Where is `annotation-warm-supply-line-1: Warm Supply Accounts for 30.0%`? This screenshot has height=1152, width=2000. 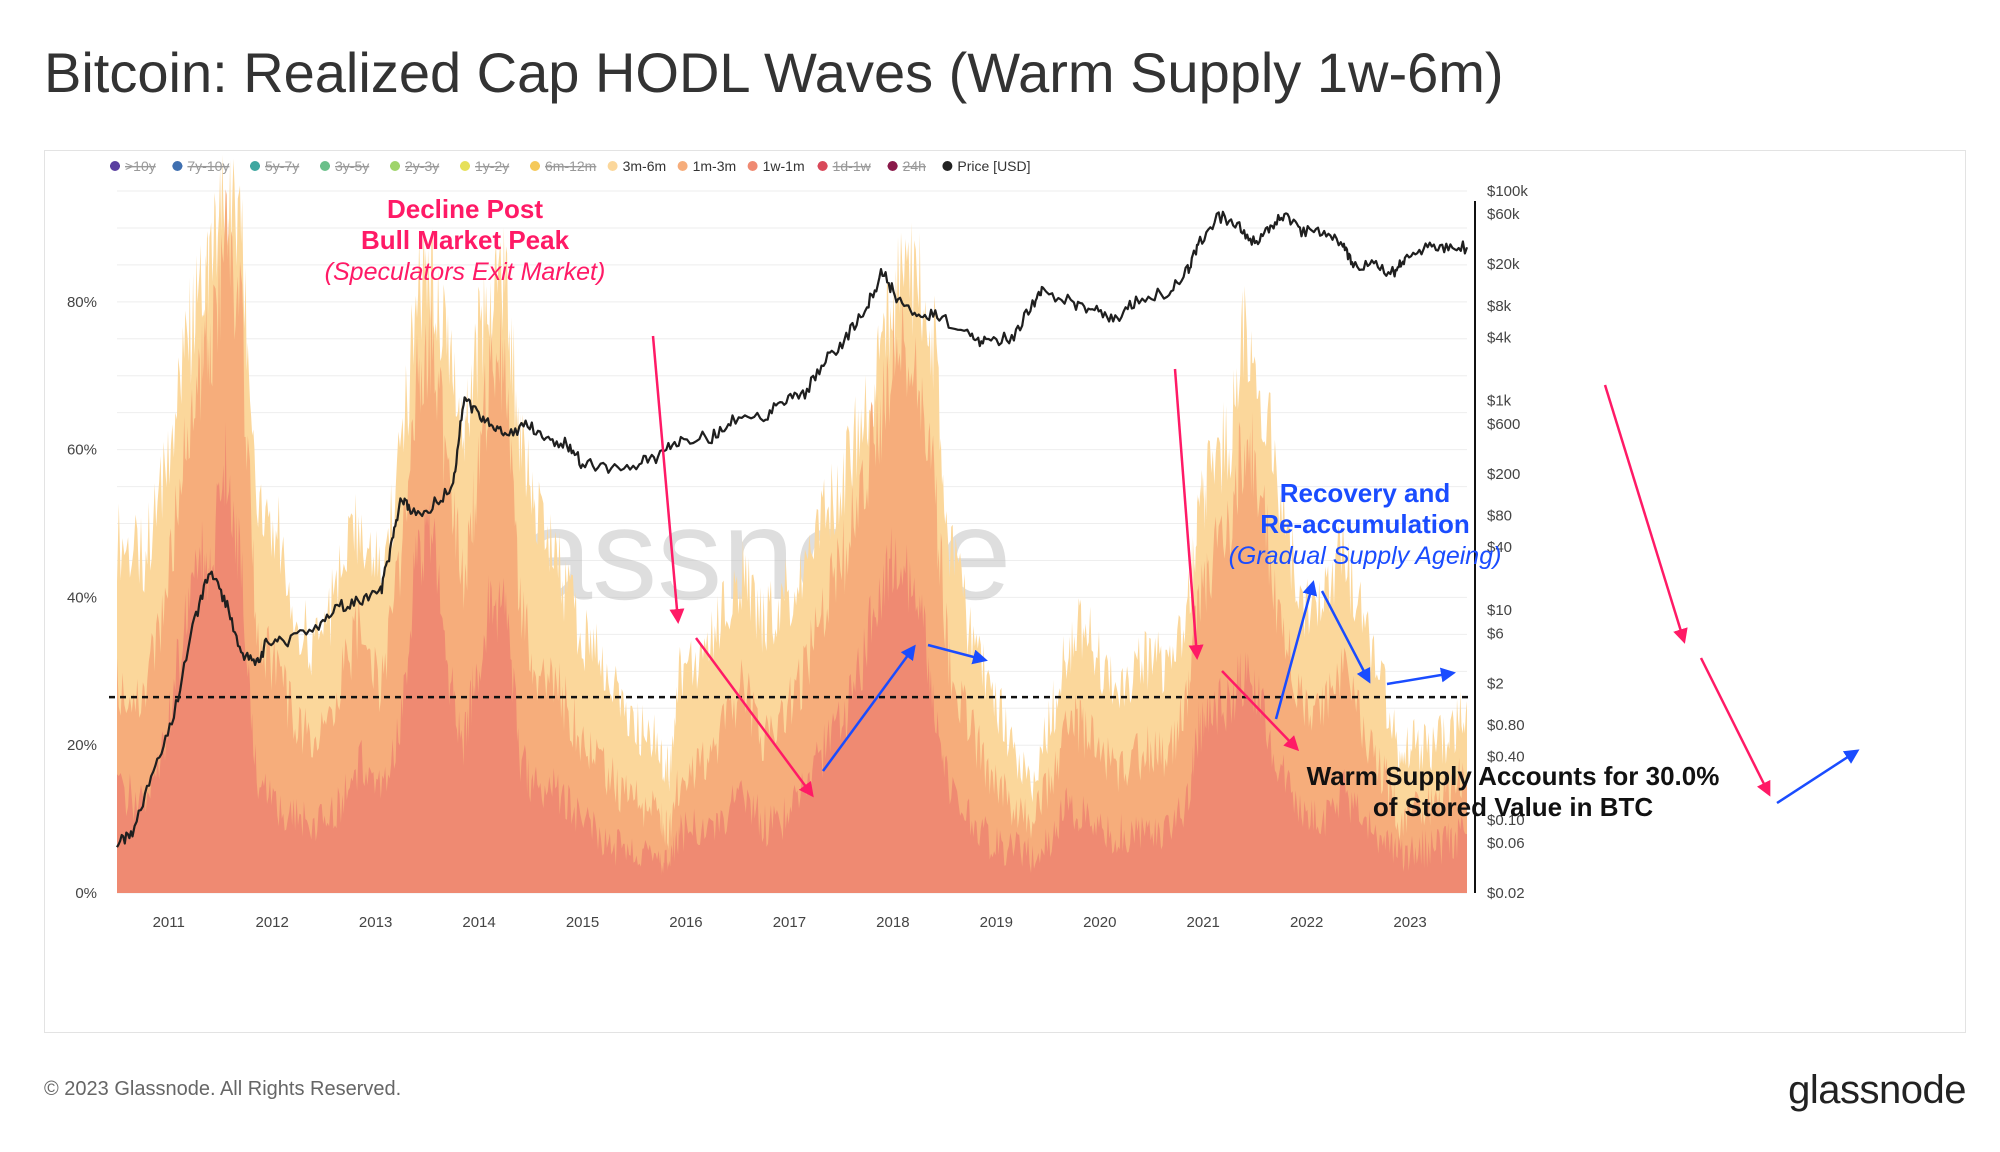 annotation-warm-supply-line-1: Warm Supply Accounts for 30.0% is located at coordinates (1513, 776).